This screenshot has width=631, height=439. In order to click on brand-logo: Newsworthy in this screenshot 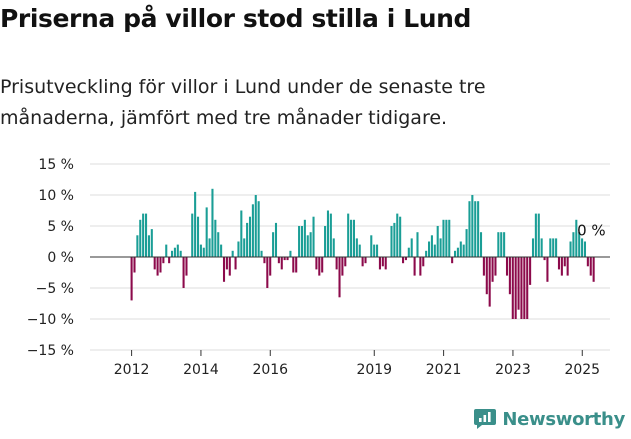, I will do `click(549, 419)`.